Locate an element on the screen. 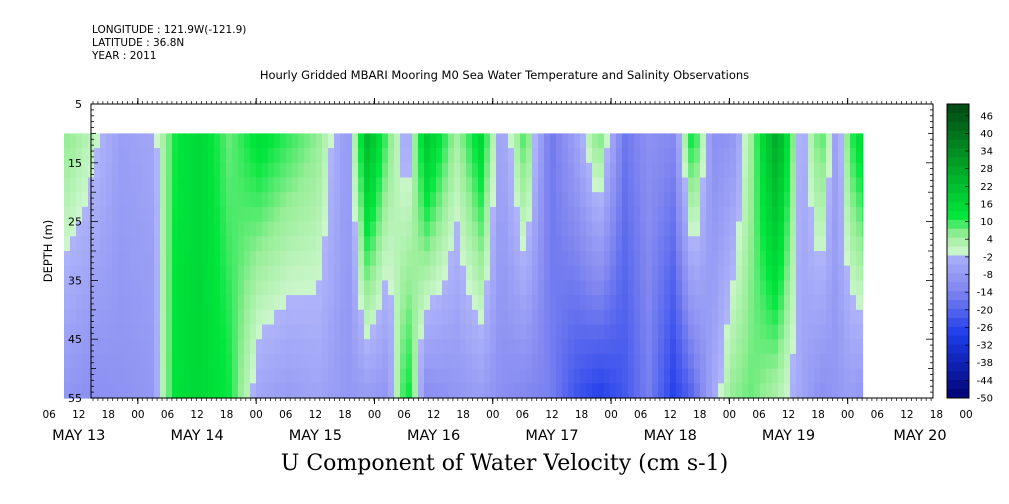 The image size is (1009, 504). header-year: YEAR : 2011 is located at coordinates (124, 56).